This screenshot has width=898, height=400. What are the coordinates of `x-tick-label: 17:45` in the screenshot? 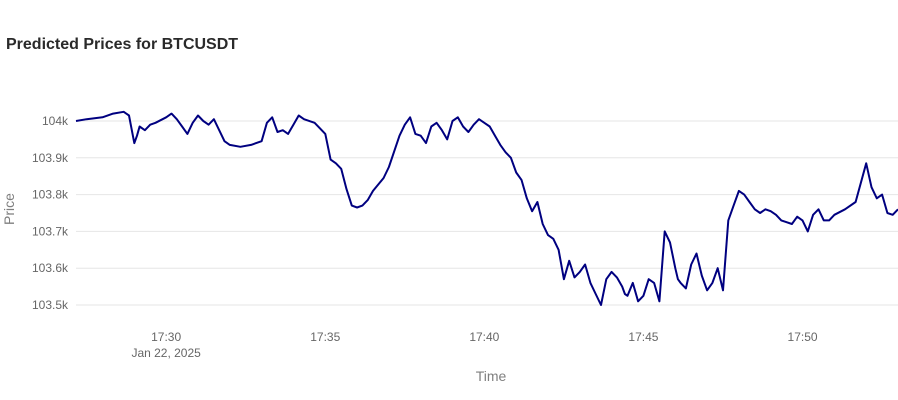 It's located at (643, 337).